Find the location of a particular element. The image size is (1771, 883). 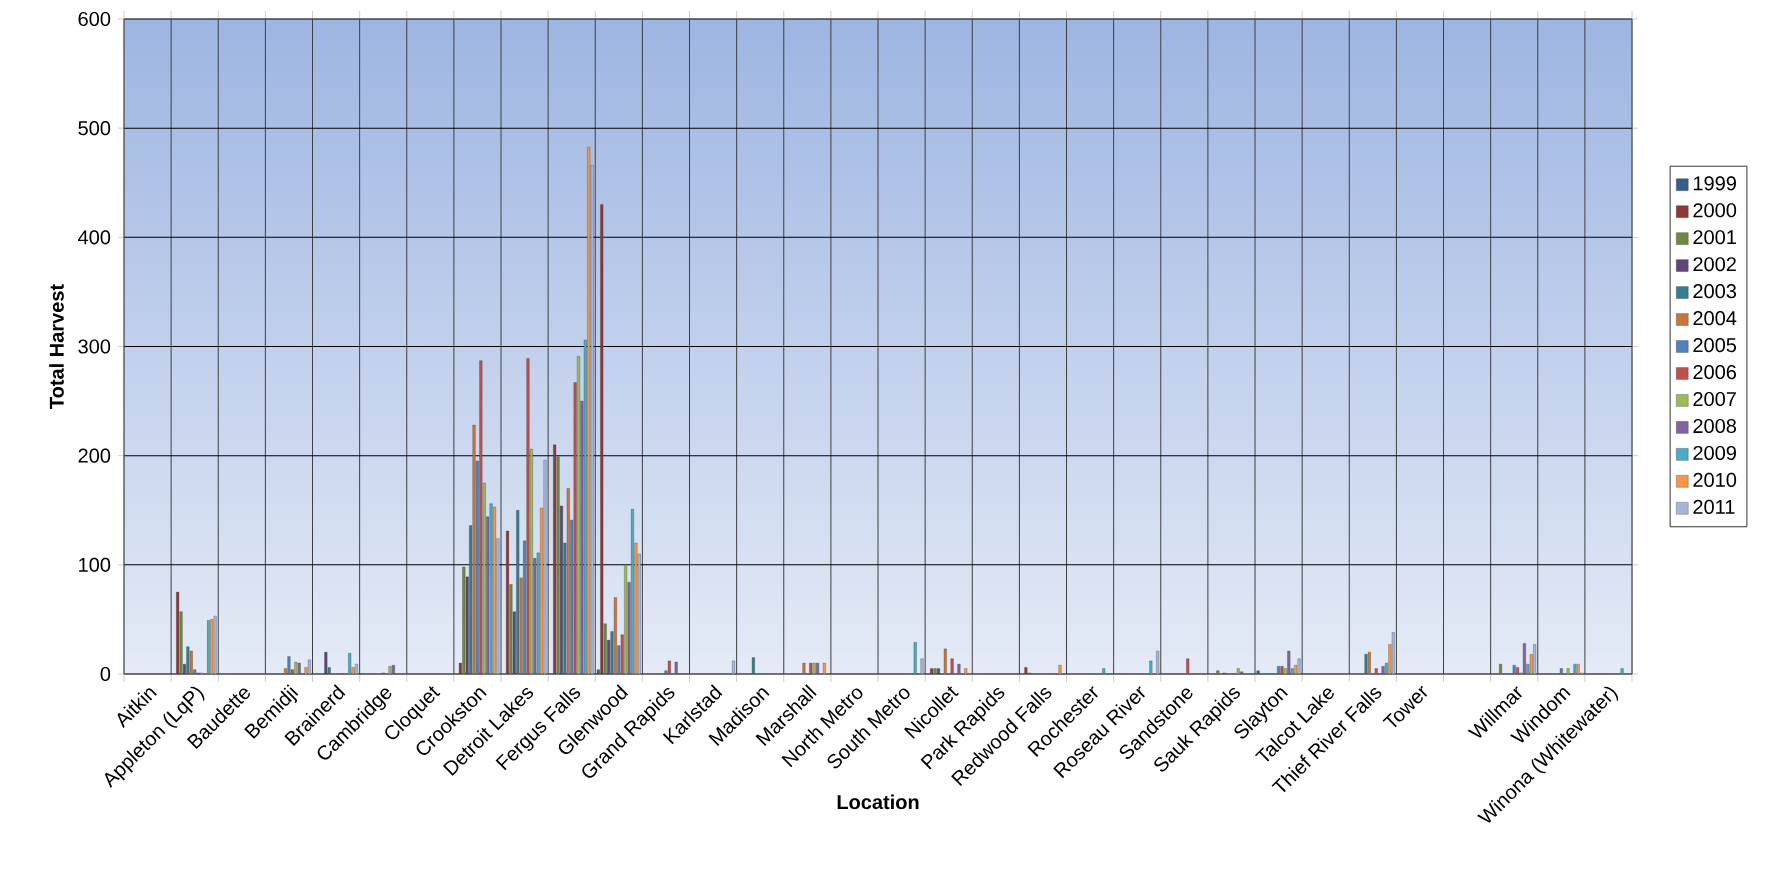

legend-label: 2010 is located at coordinates (1715, 479).